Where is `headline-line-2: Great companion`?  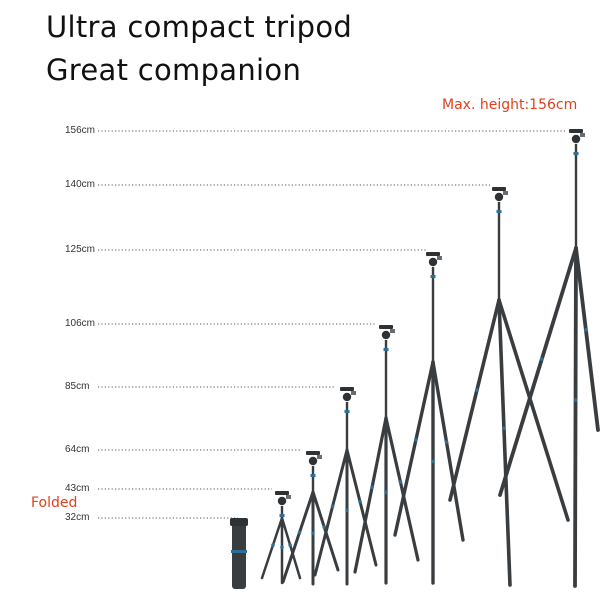 headline-line-2: Great companion is located at coordinates (174, 70).